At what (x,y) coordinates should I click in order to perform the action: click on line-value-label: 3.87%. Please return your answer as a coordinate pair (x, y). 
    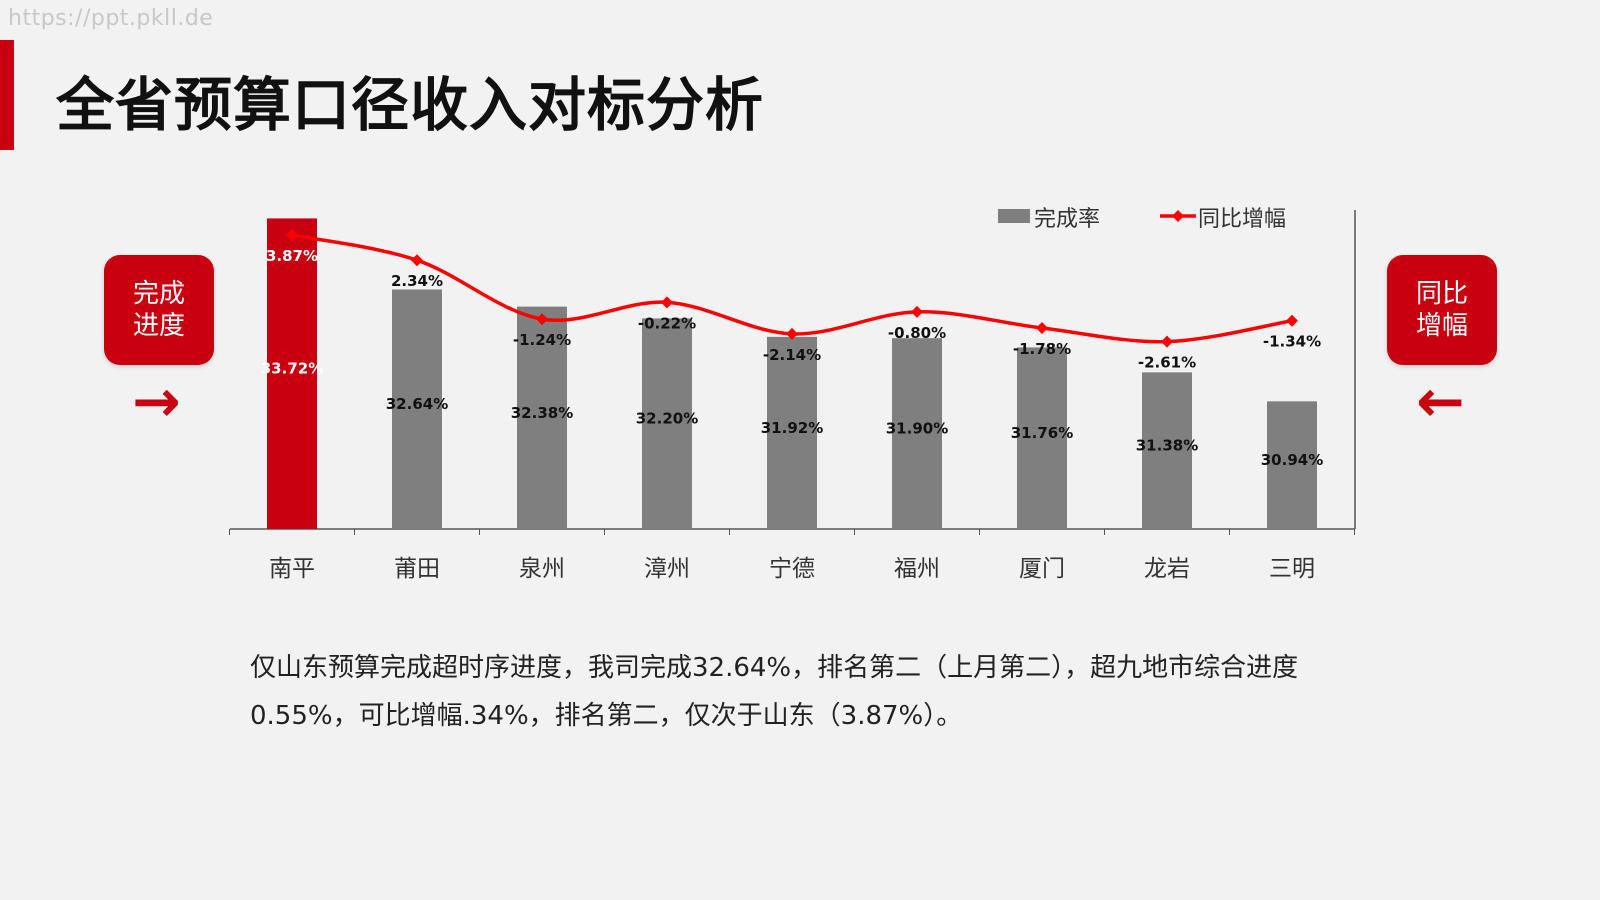
    Looking at the image, I should click on (292, 256).